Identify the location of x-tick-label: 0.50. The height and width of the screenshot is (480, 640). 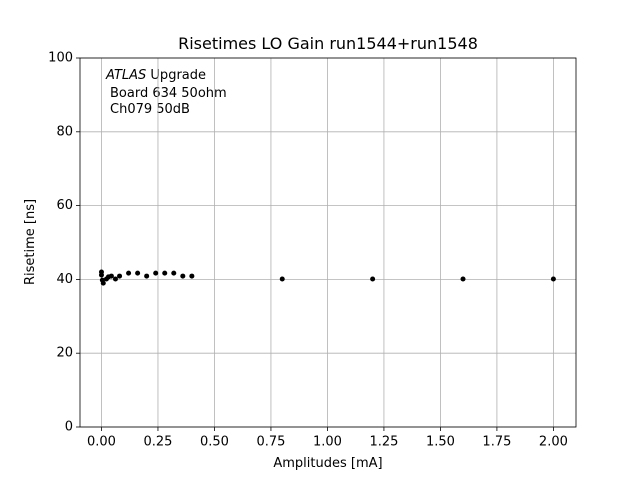
(214, 442).